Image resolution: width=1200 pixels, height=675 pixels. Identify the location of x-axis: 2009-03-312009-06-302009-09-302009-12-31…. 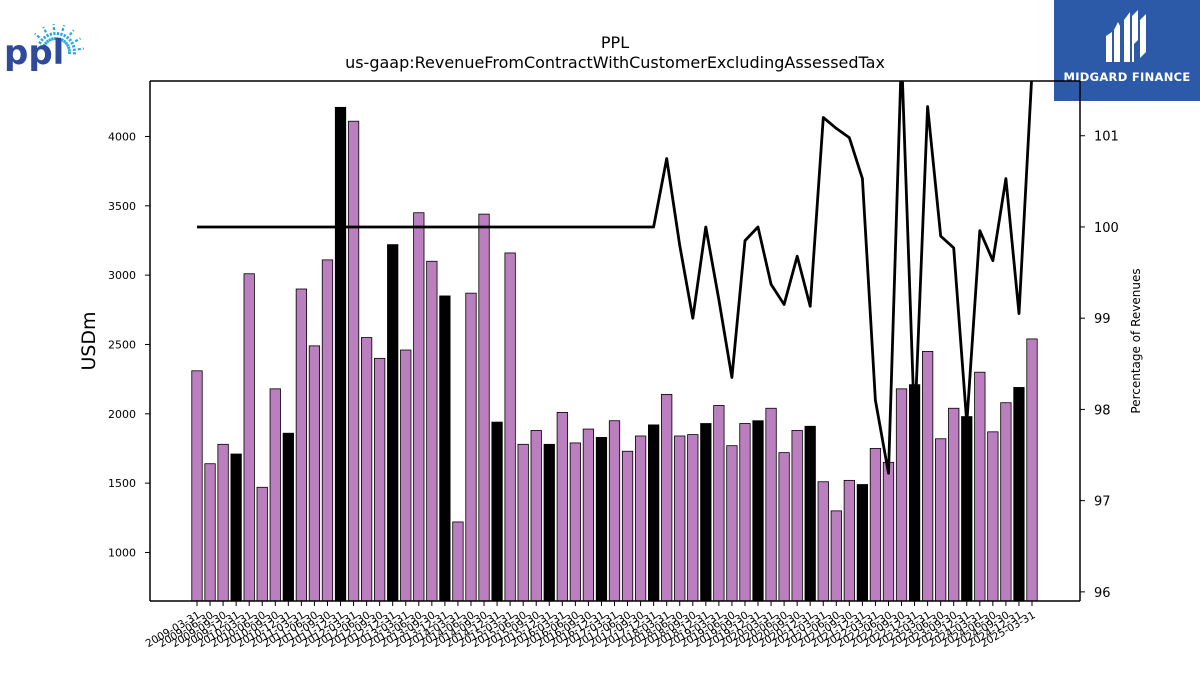
(591, 625).